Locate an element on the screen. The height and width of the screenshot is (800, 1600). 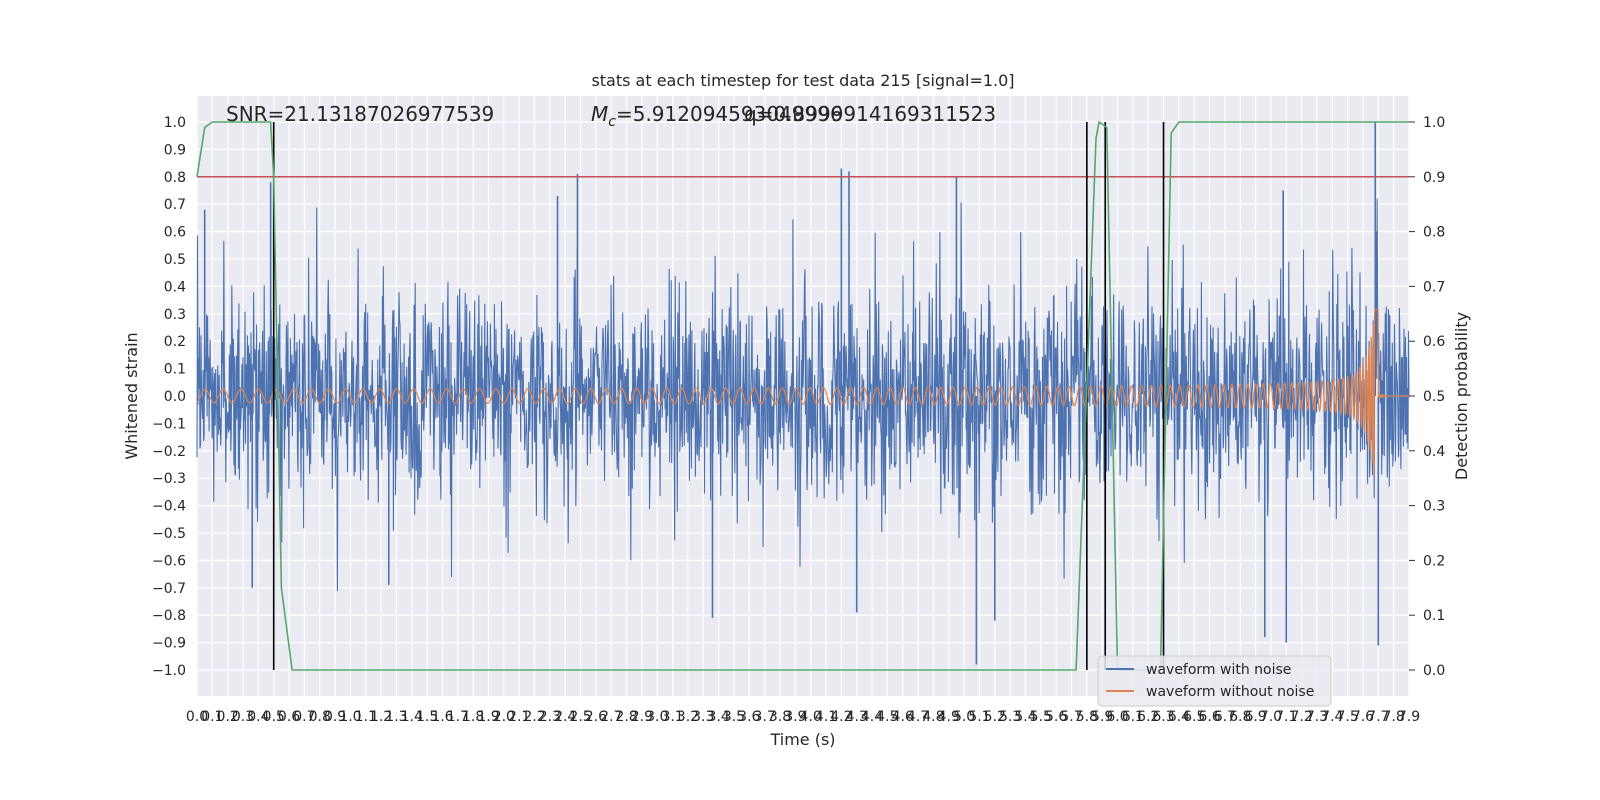
x-tick-label: 2.4 is located at coordinates (565, 717).